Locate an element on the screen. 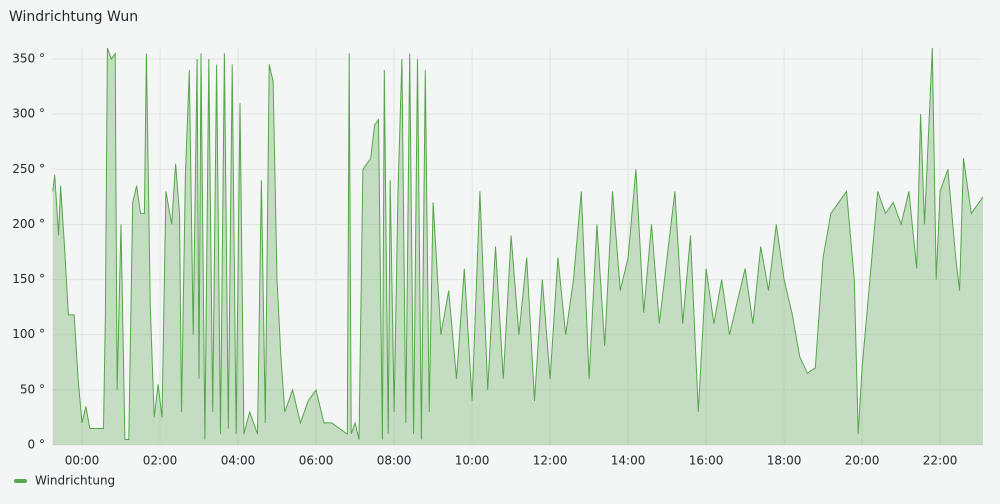  legend-swatch is located at coordinates (20, 481).